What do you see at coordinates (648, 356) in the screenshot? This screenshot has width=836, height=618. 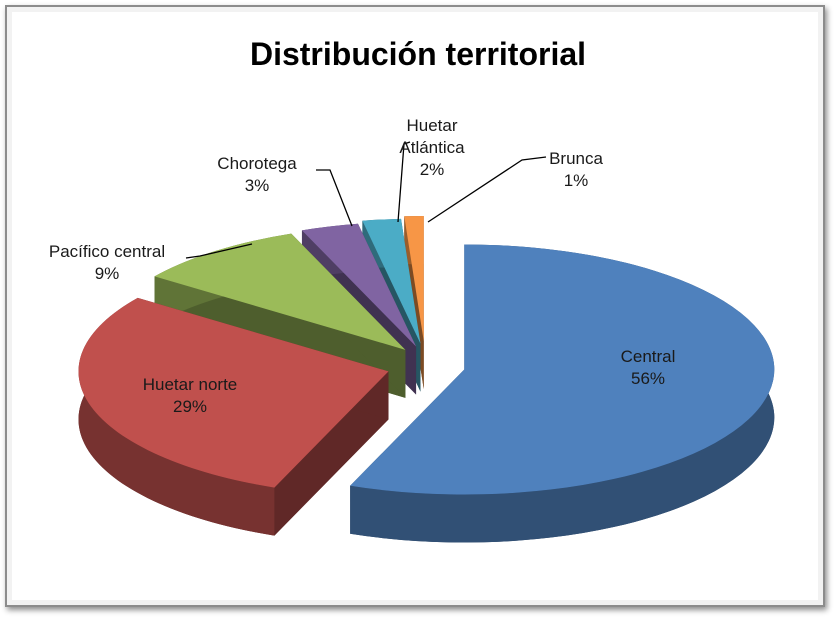 I see `category-label: Central` at bounding box center [648, 356].